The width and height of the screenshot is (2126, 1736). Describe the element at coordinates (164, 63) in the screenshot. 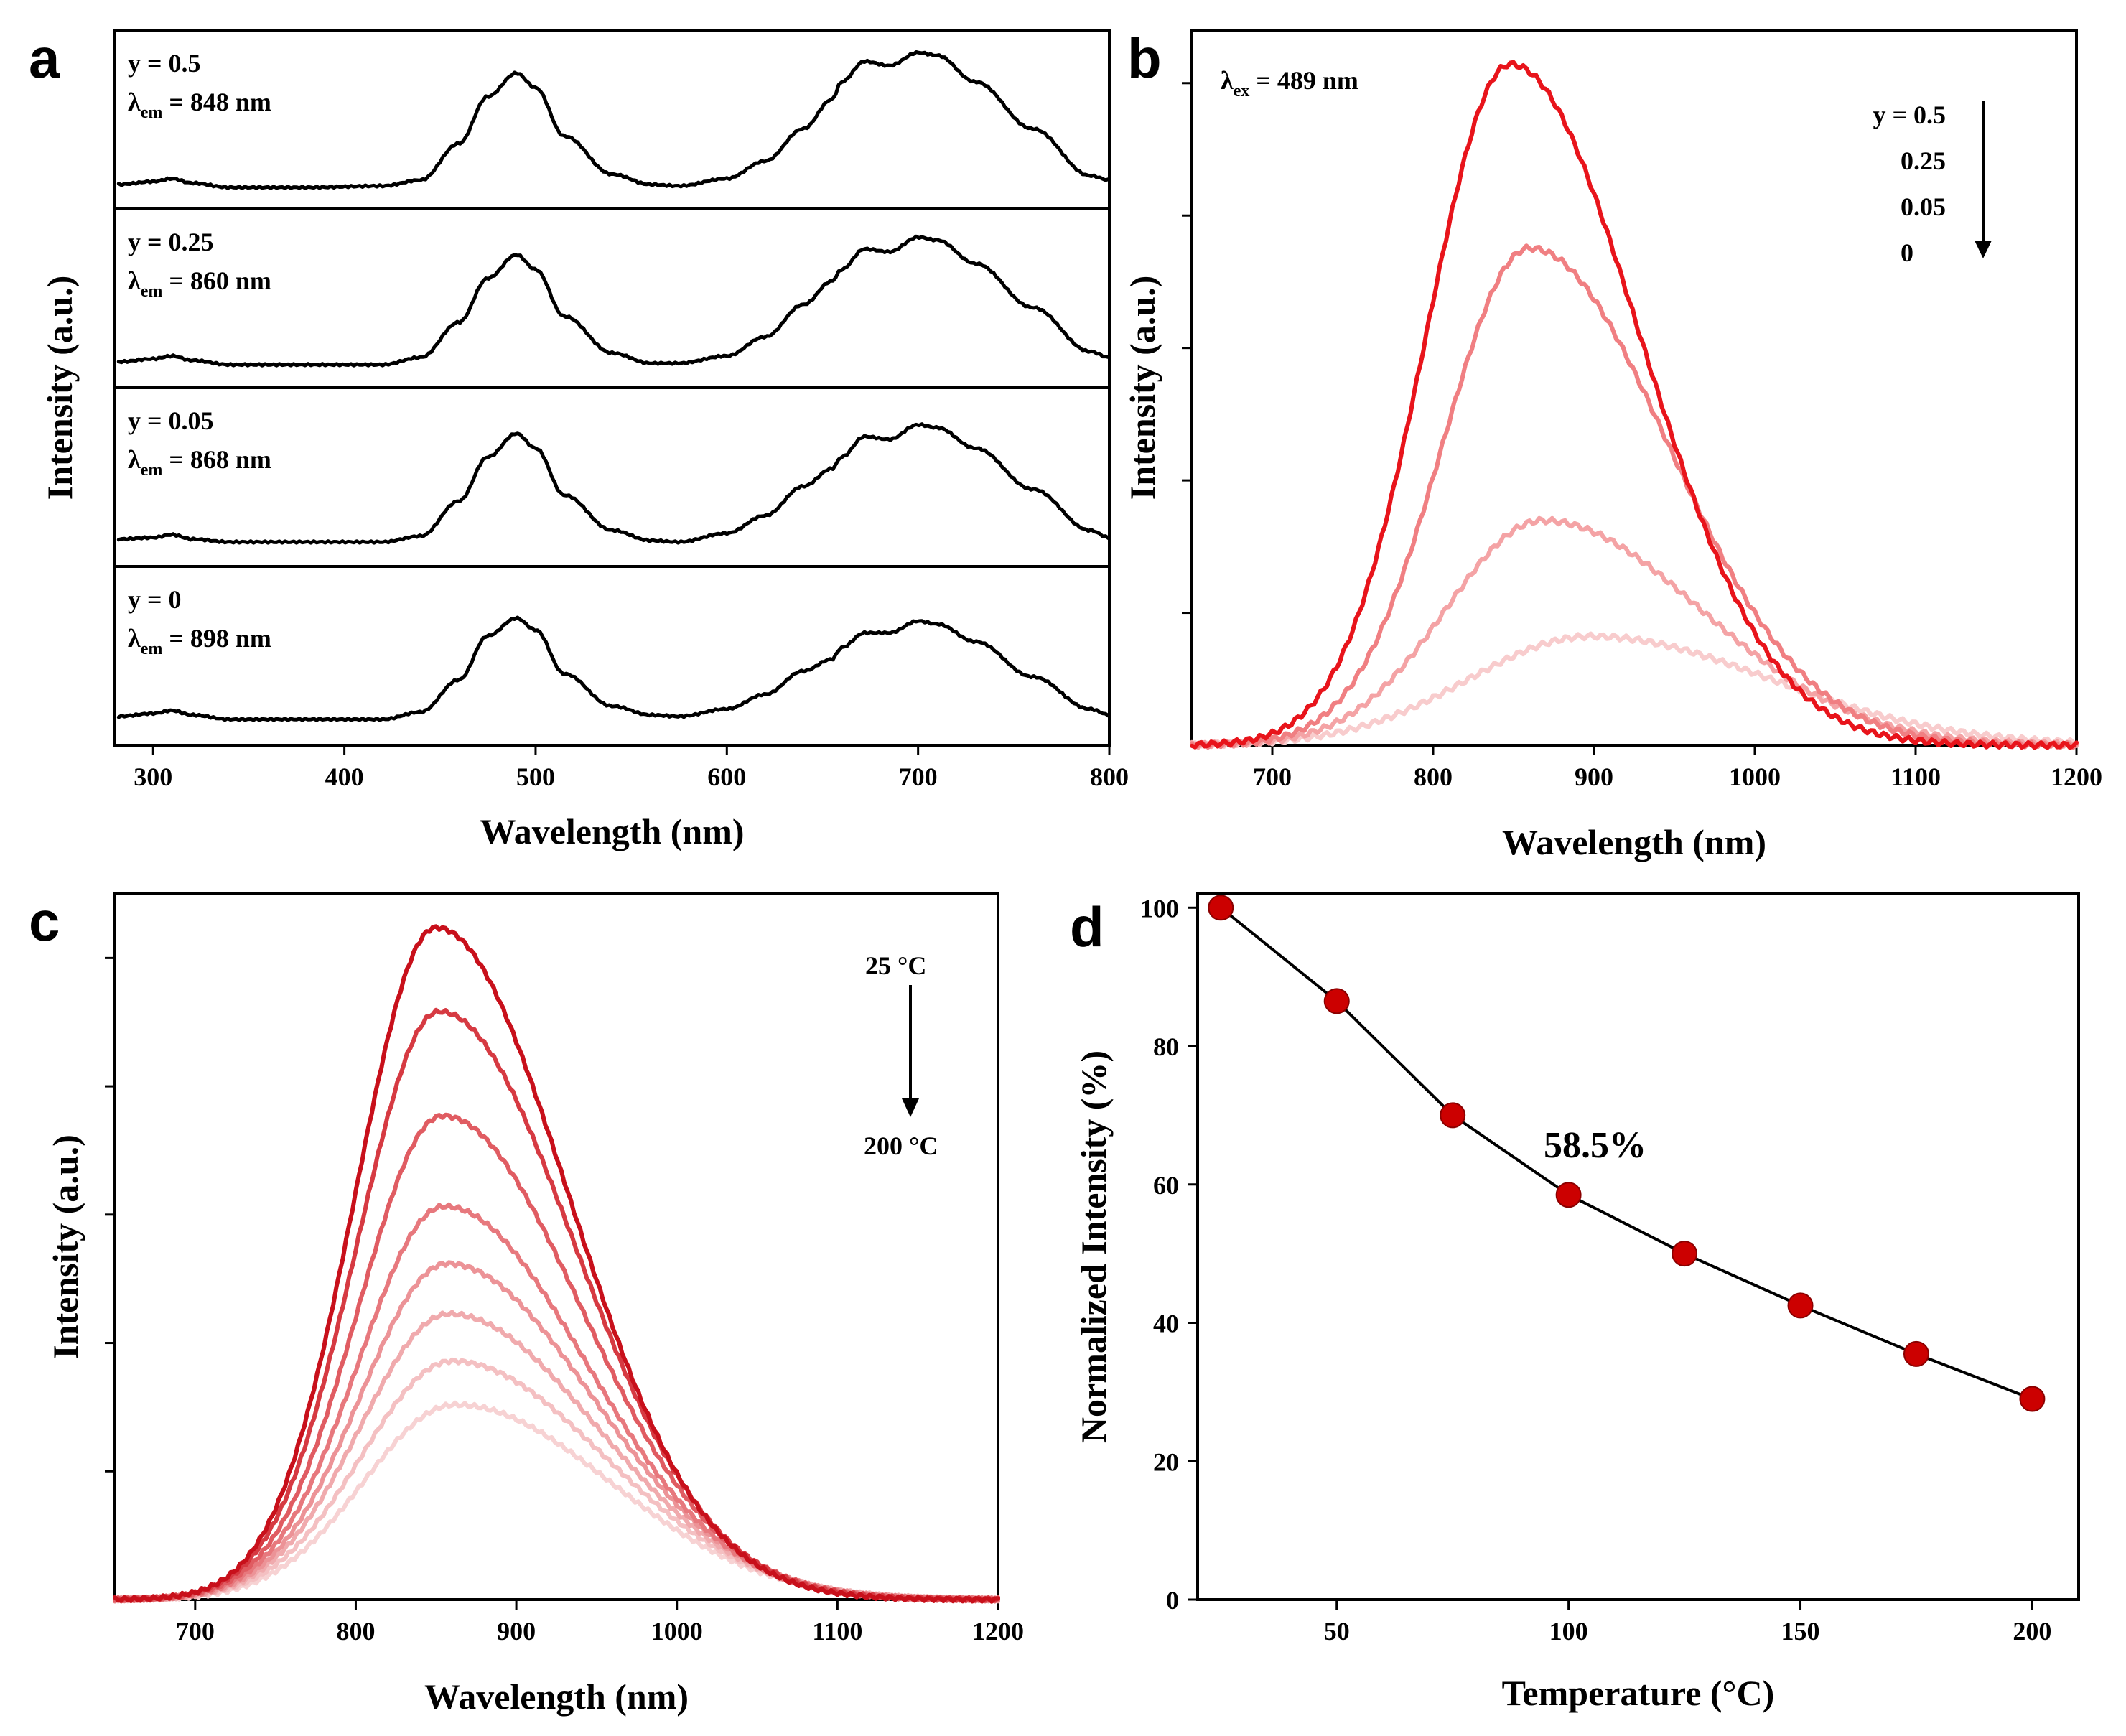

I see `subplot-label: y = 0.5` at that location.